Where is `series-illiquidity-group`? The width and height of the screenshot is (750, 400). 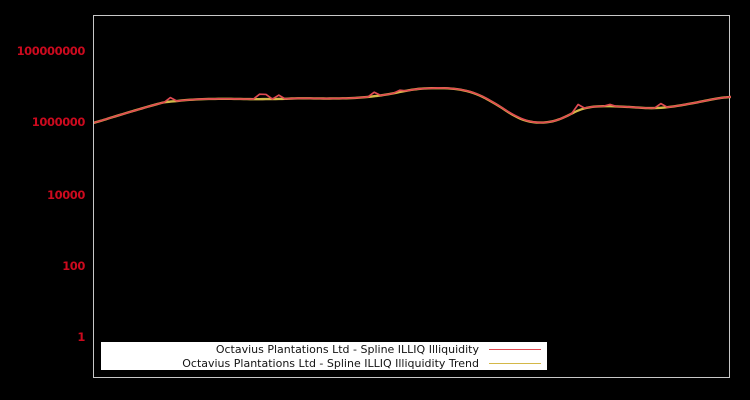 series-illiquidity-group is located at coordinates (412, 105).